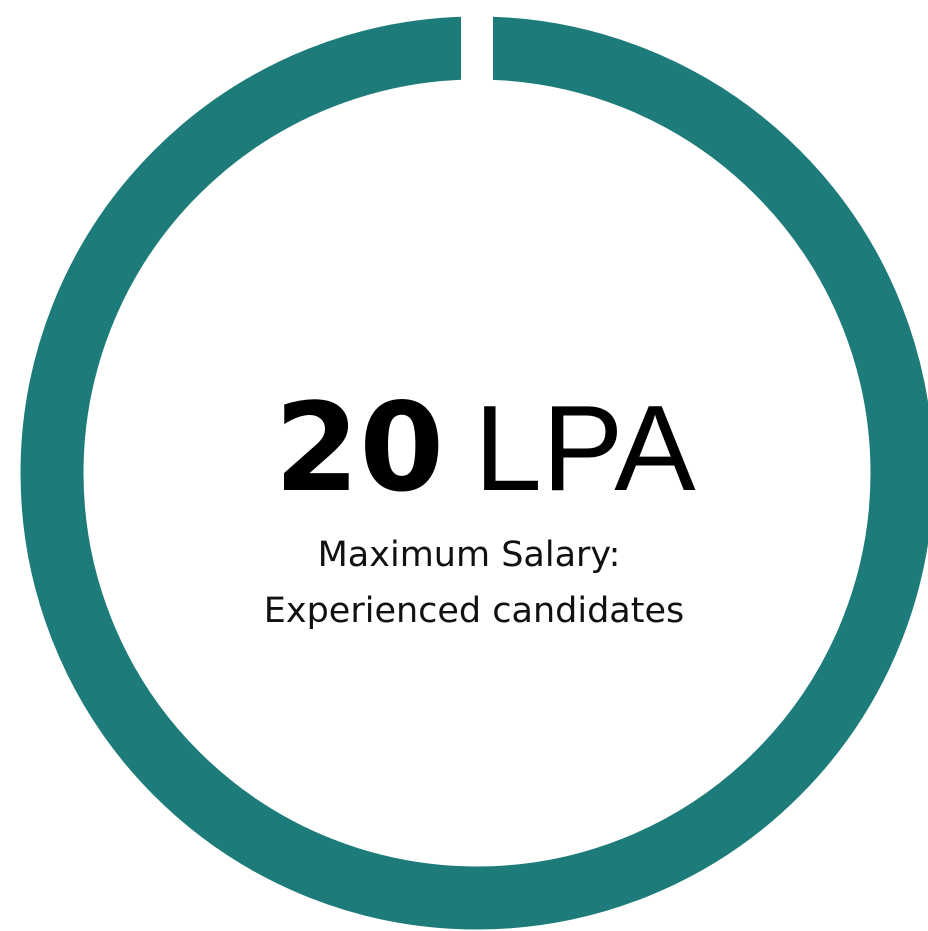 Image resolution: width=928 pixels, height=931 pixels. Describe the element at coordinates (359, 448) in the screenshot. I see `headline-number: 20` at that location.